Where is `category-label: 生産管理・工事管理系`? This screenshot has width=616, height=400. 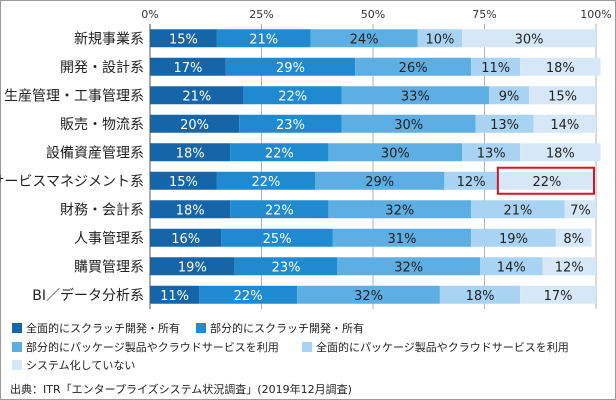 category-label: 生産管理・工事管理系 is located at coordinates (74, 96).